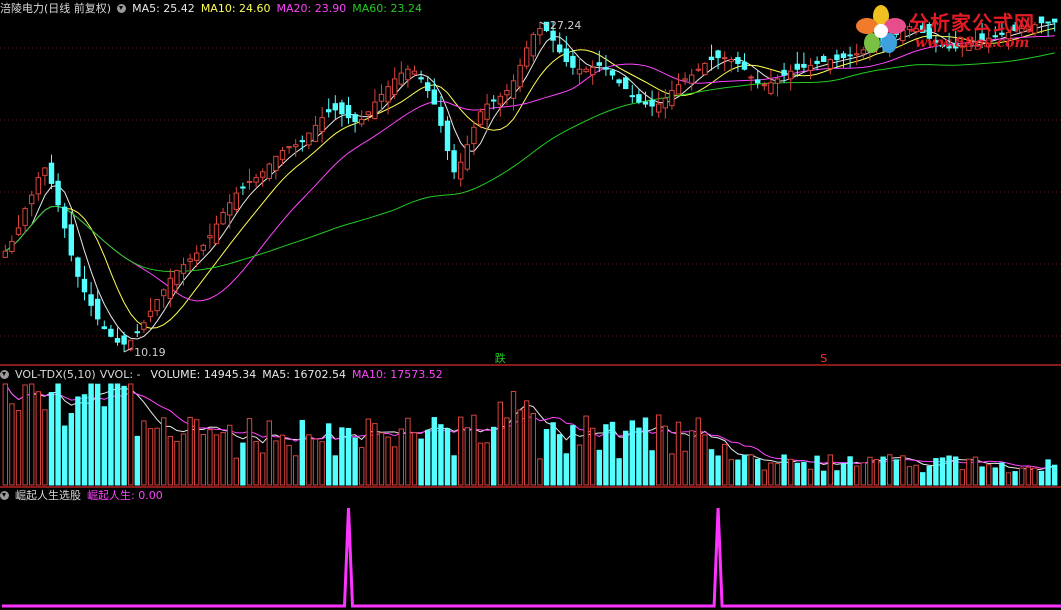 Image resolution: width=1061 pixels, height=610 pixels. Describe the element at coordinates (972, 23) in the screenshot. I see `watermark-title: 分析家公式网` at that location.